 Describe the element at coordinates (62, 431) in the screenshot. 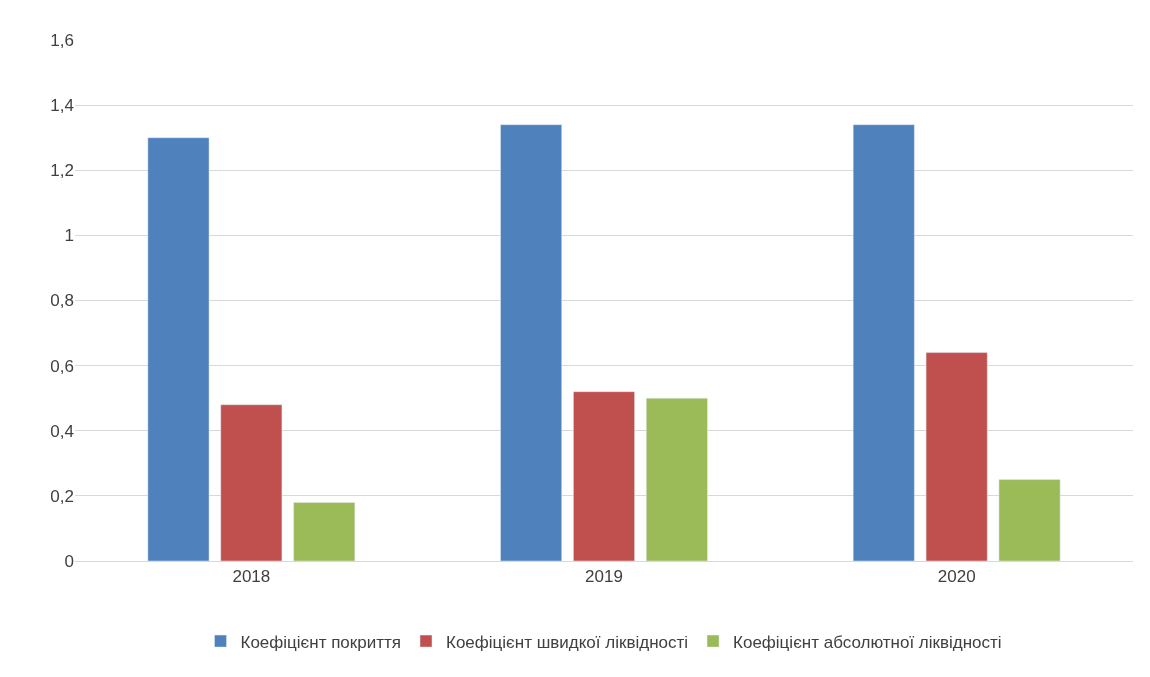

I see `y-tick-label: 0,4` at that location.